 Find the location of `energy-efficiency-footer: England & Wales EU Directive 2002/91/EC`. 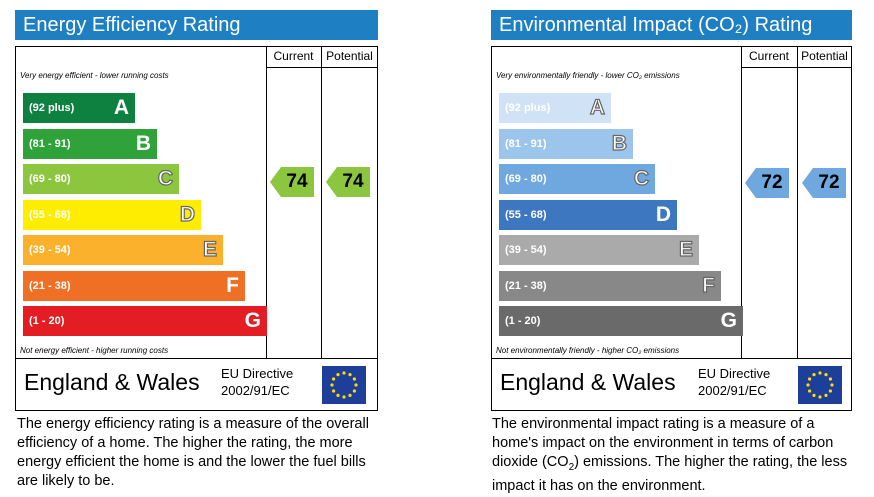

energy-efficiency-footer: England & Wales EU Directive 2002/91/EC is located at coordinates (196, 385).